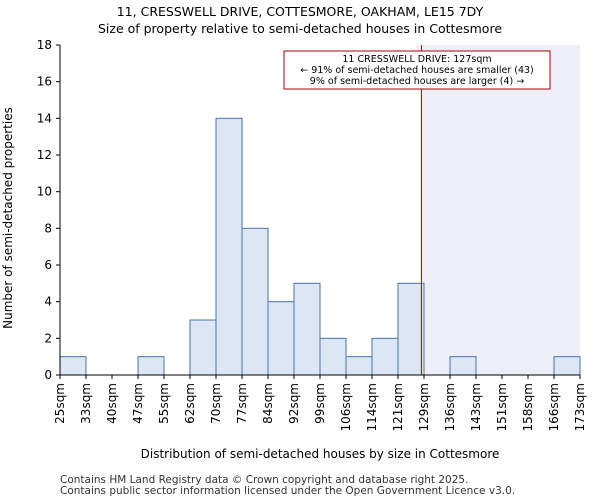 The height and width of the screenshot is (500, 600). What do you see at coordinates (476, 407) in the screenshot?
I see `x-tick-label: 143sqm` at bounding box center [476, 407].